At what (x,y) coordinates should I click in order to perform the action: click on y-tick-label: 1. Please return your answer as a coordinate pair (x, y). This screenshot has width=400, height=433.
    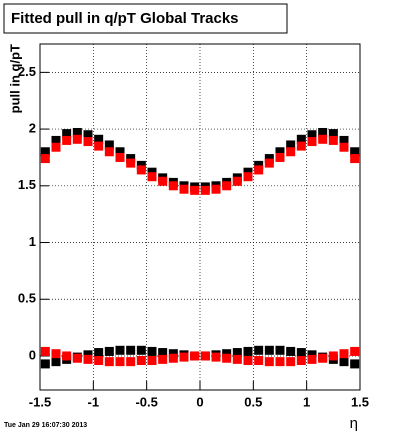
    Looking at the image, I should click on (32, 241).